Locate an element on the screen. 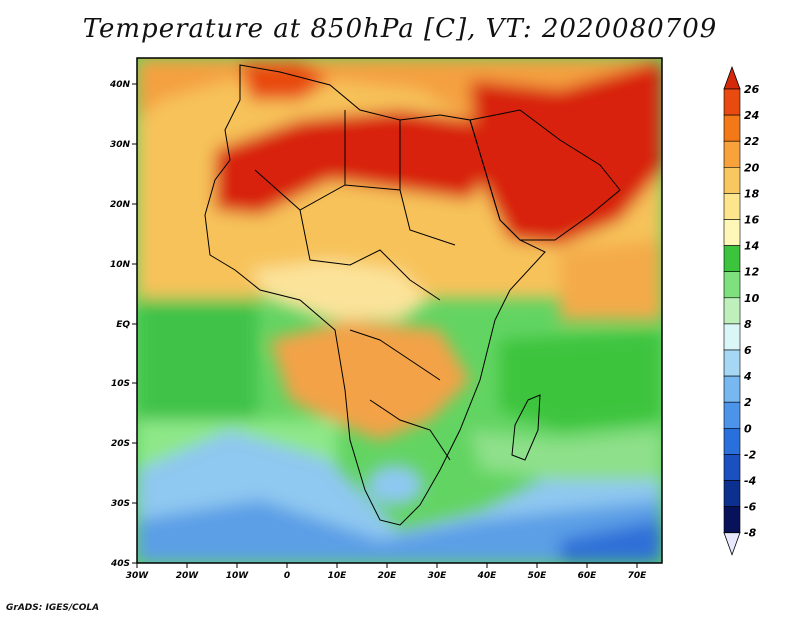 The height and width of the screenshot is (622, 800). colorbar-label: 6 is located at coordinates (748, 350).